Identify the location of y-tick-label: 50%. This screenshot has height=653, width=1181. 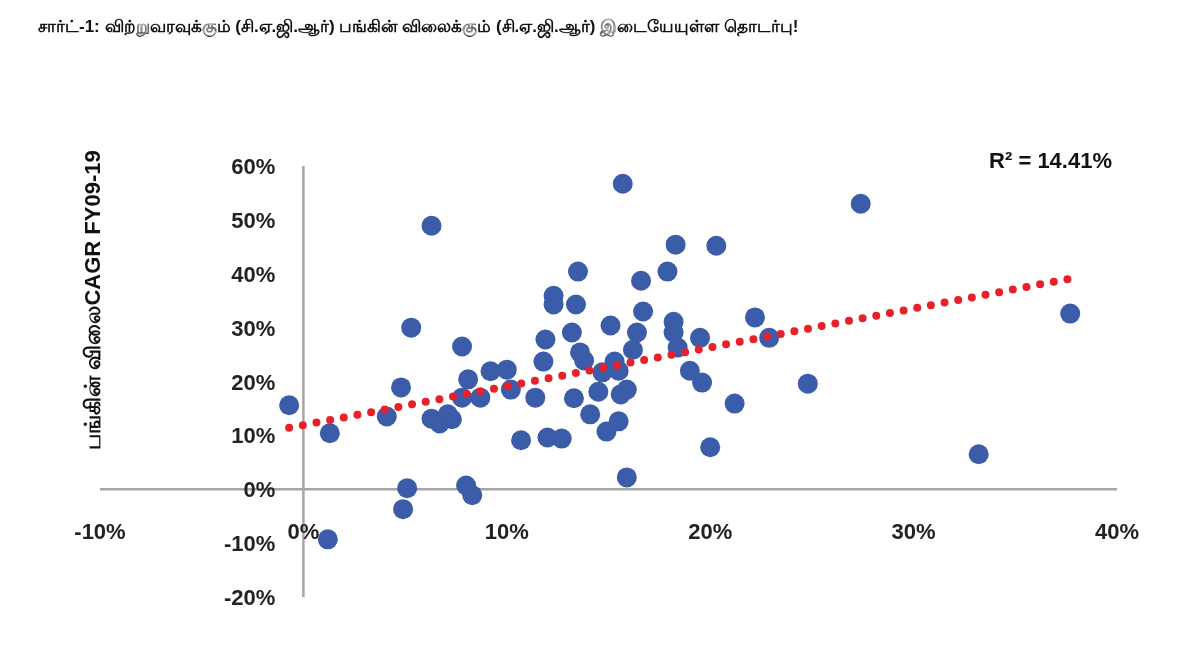
(253, 220).